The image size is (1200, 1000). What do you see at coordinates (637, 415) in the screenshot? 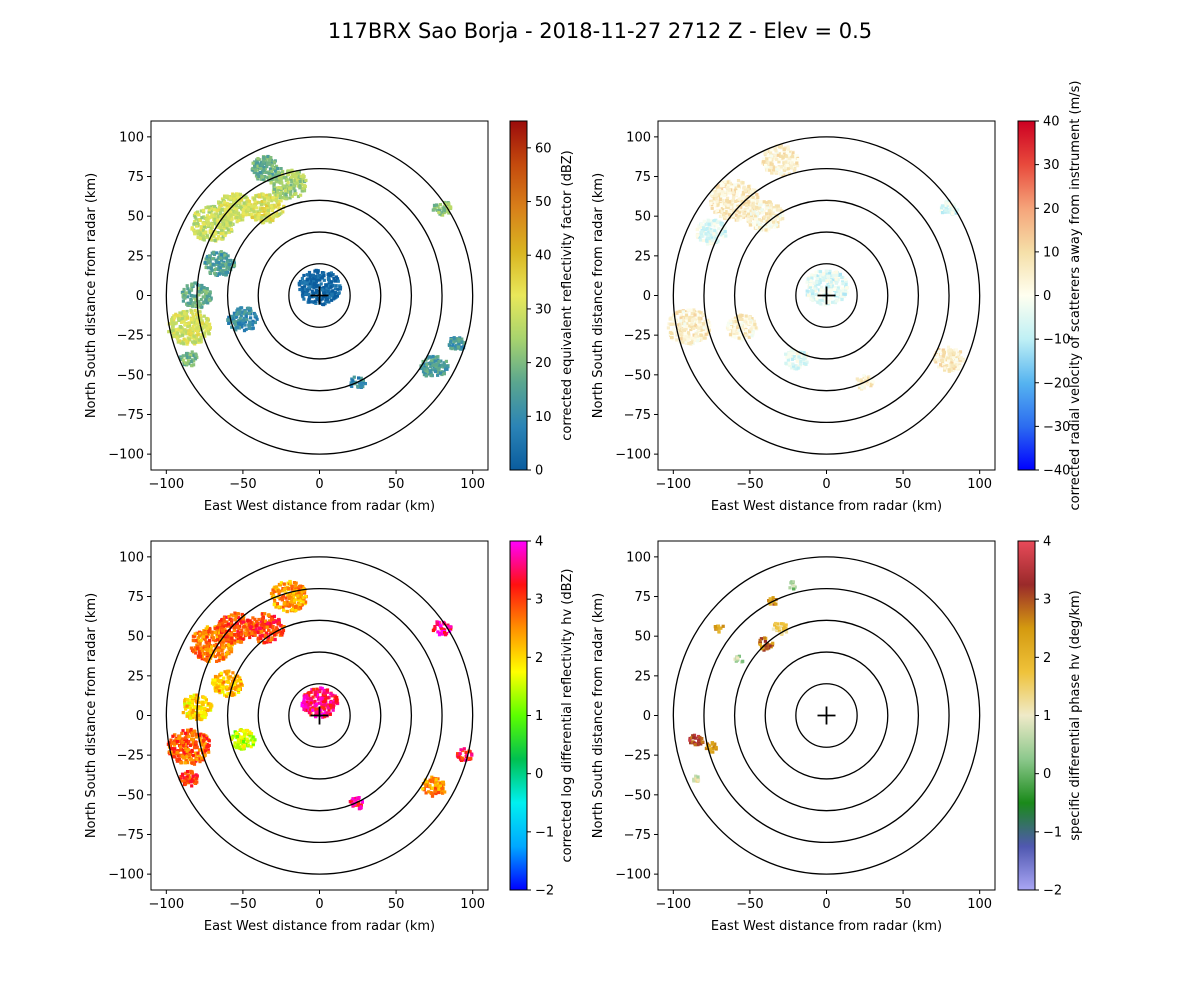
I see `y-tick-label: −75` at bounding box center [637, 415].